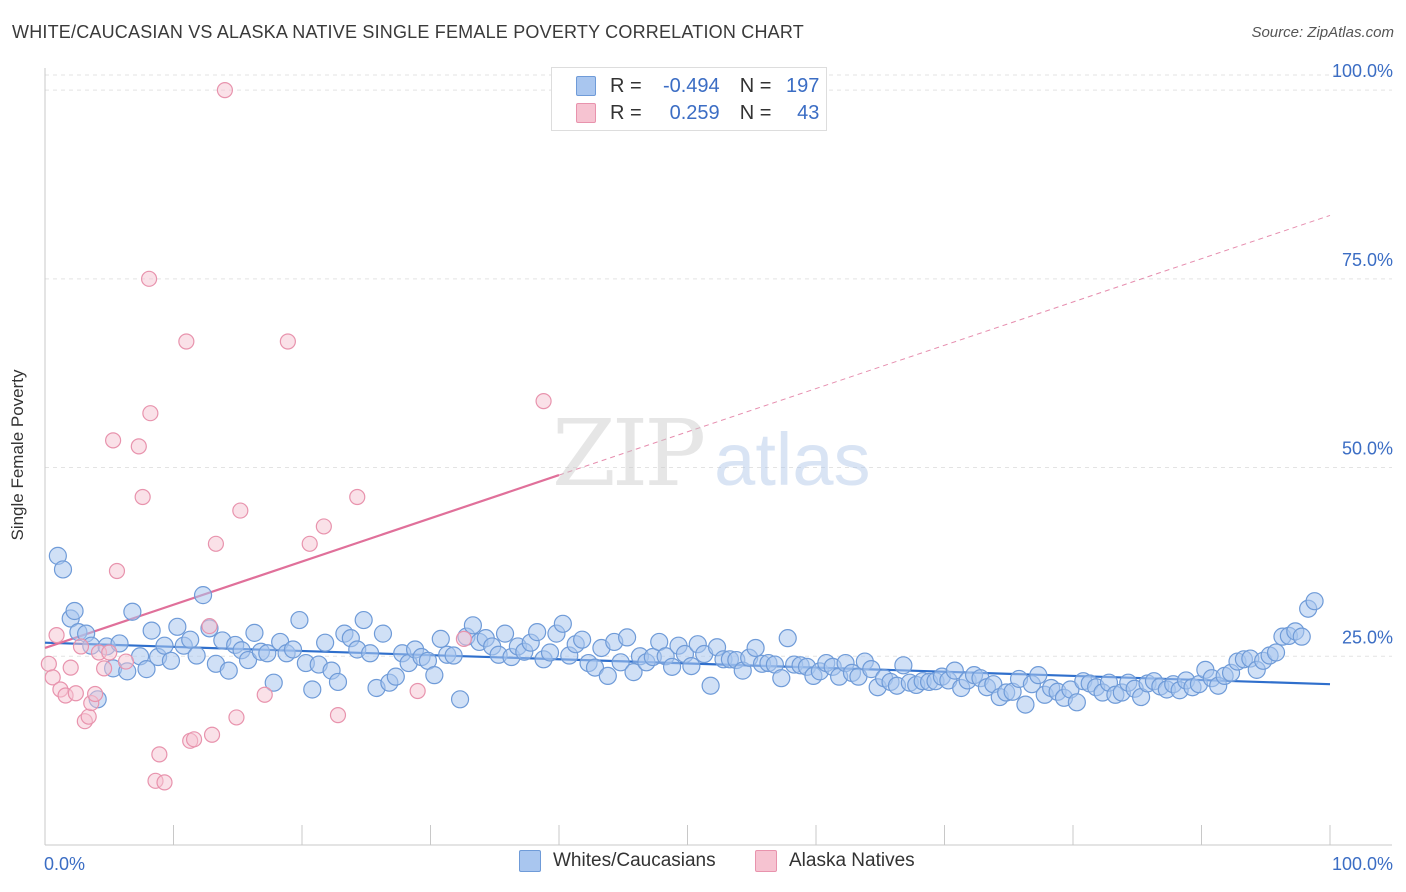  Describe the element at coordinates (1367, 449) in the screenshot. I see `y-tick-label: 50.0%` at that location.